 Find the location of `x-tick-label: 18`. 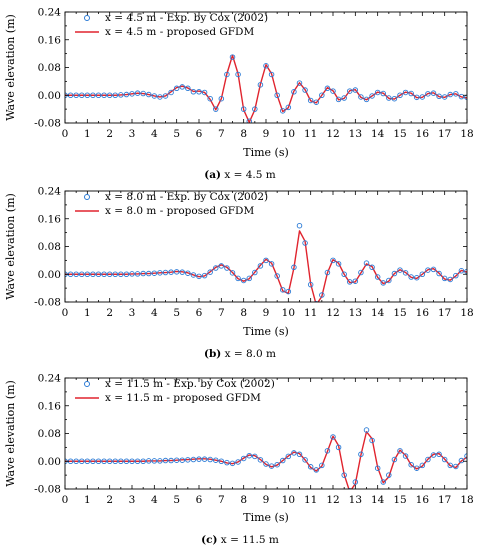

x-tick-label: 18 is located at coordinates (466, 313).